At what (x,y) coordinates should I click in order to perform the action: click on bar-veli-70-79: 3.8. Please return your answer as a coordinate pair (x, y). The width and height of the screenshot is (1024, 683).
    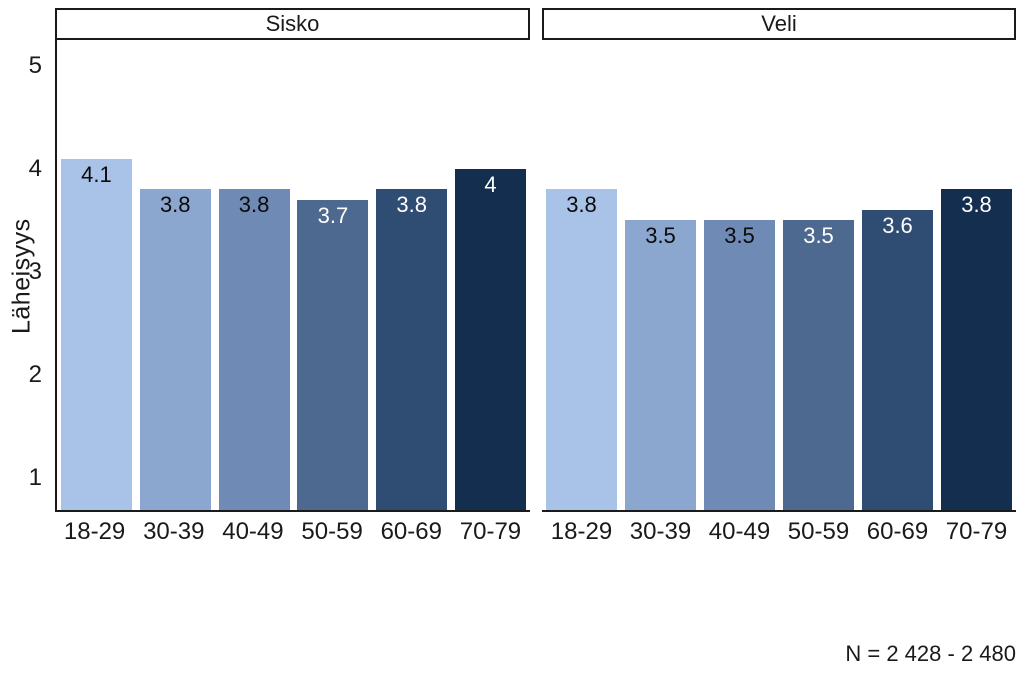
    Looking at the image, I should click on (976, 349).